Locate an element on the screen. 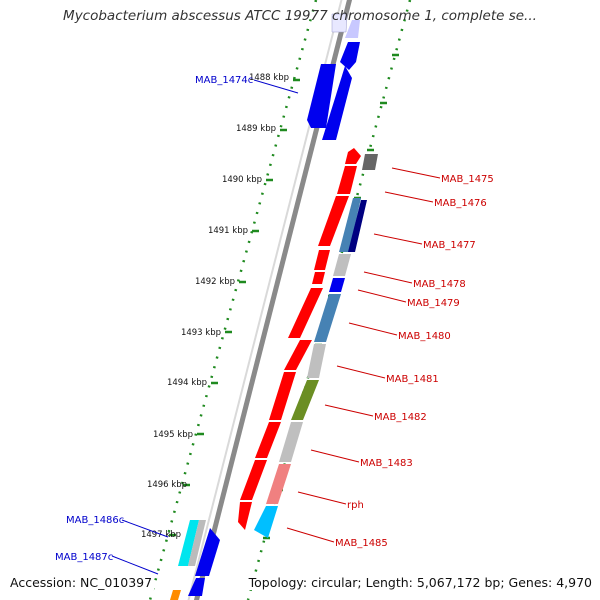 The image size is (600, 600). gene-label-MAB_1476: MAB_1476 is located at coordinates (460, 203).